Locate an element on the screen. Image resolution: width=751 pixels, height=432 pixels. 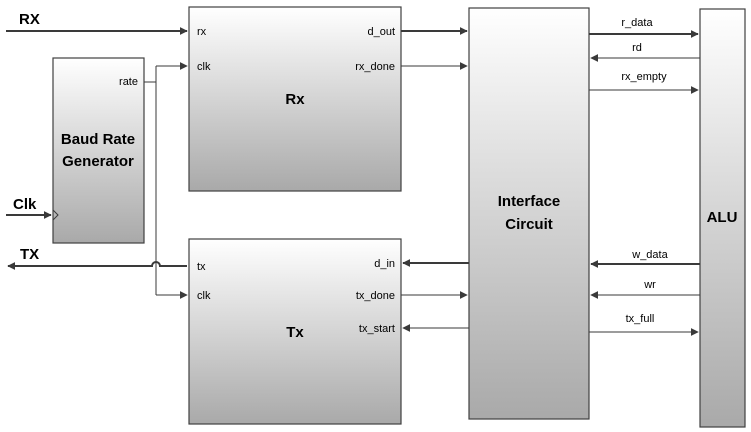
r-data-label: r_data is located at coordinates (637, 23).